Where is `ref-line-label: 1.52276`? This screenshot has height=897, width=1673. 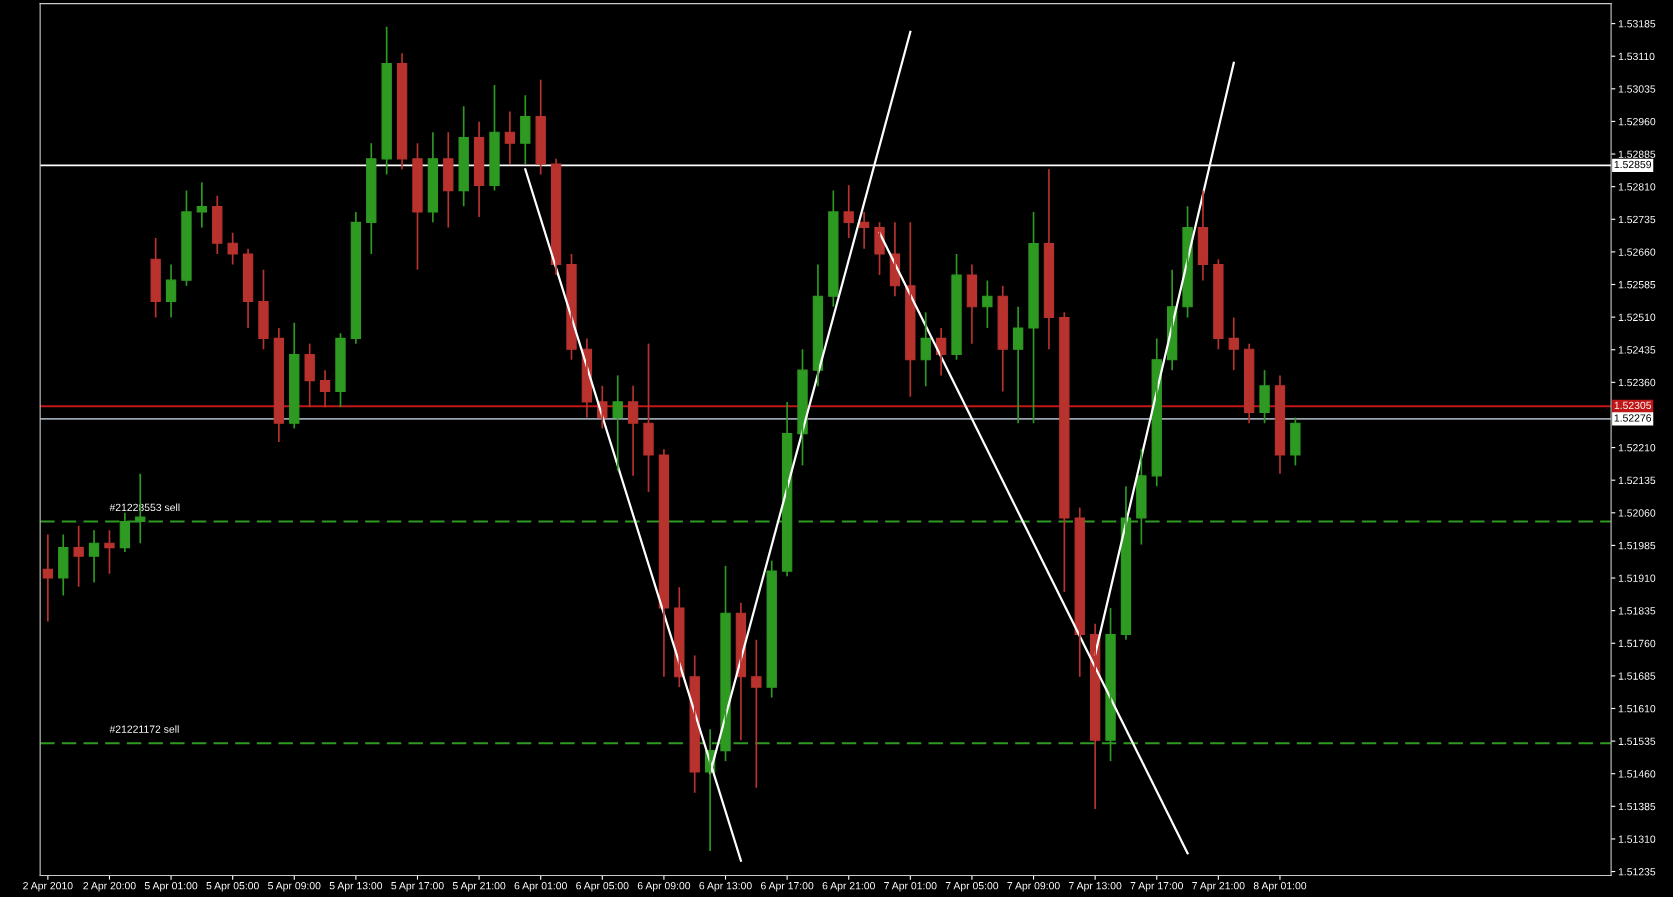
ref-line-label: 1.52276 is located at coordinates (1633, 418).